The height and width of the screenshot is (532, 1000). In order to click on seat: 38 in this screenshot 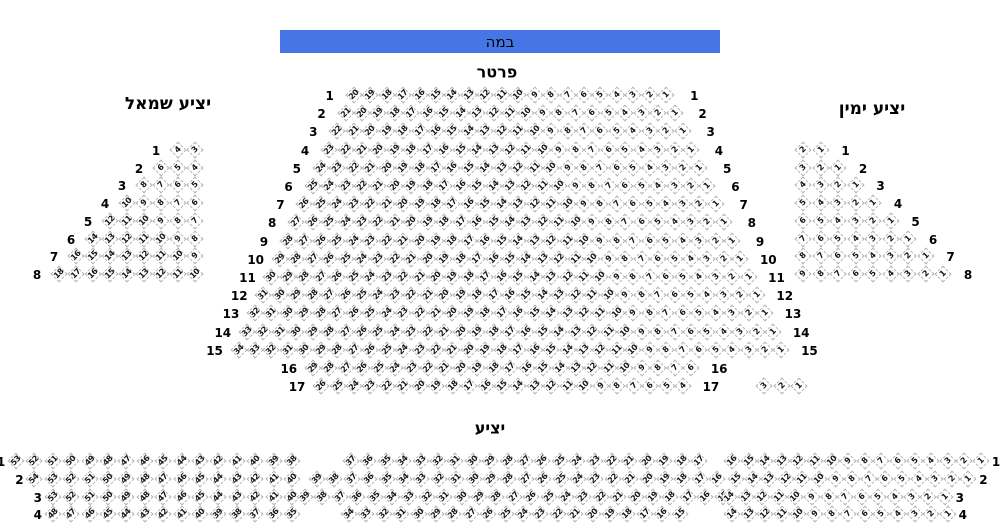, I will do `click(237, 514)`.